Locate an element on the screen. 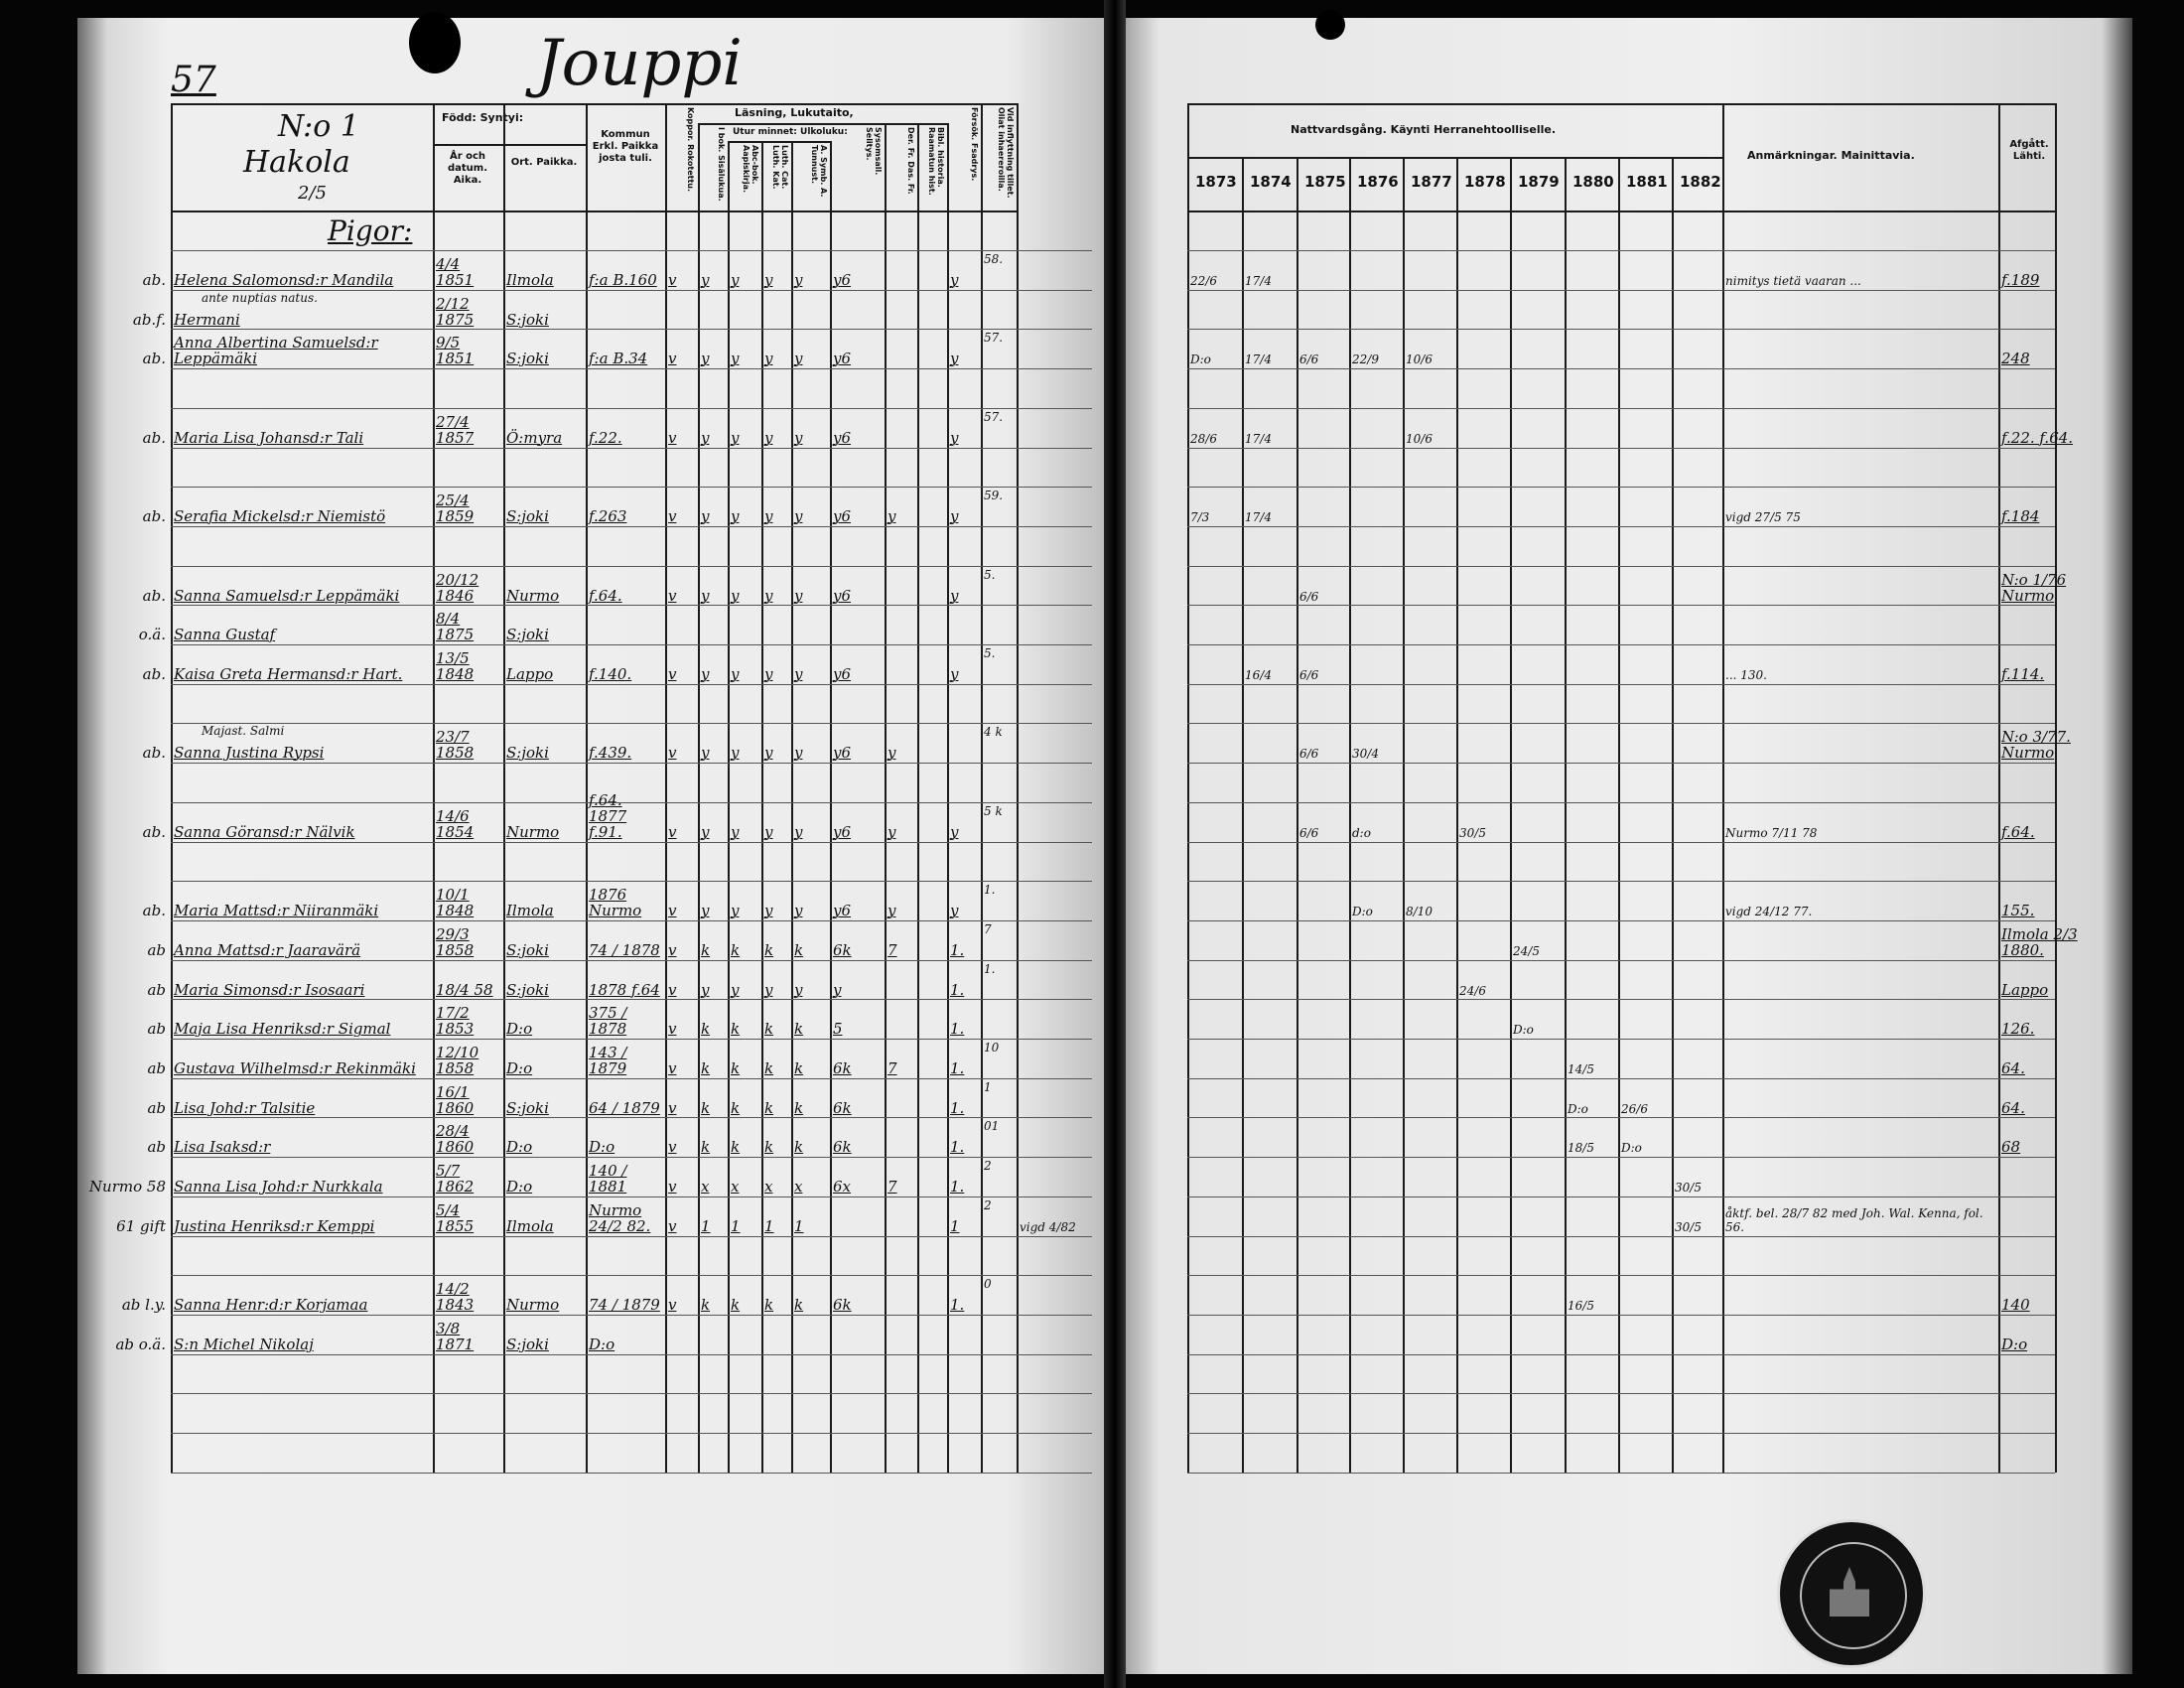  birth-date: 8/4 1875 is located at coordinates (455, 626).